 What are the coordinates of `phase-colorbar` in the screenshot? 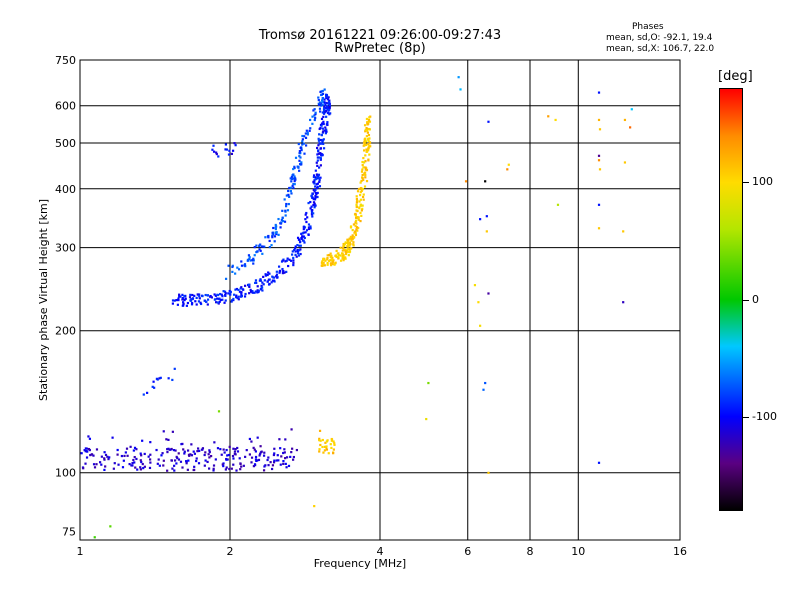 It's located at (731, 299).